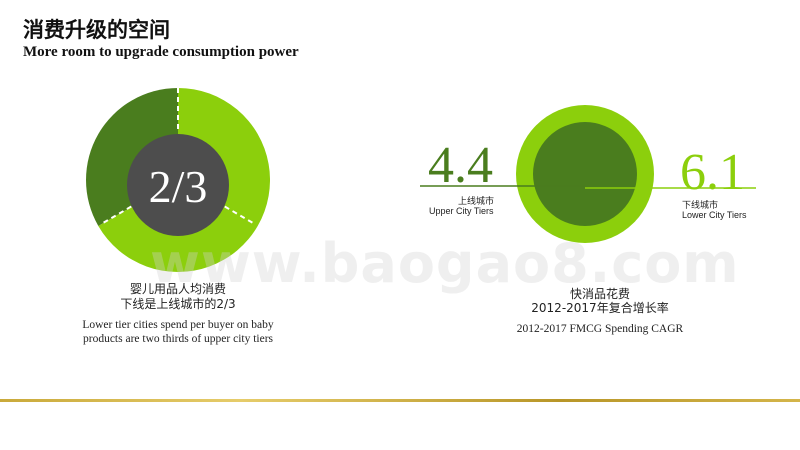  Describe the element at coordinates (461, 211) in the screenshot. I see `upper-tier-label-en: Upper City Tiers` at that location.